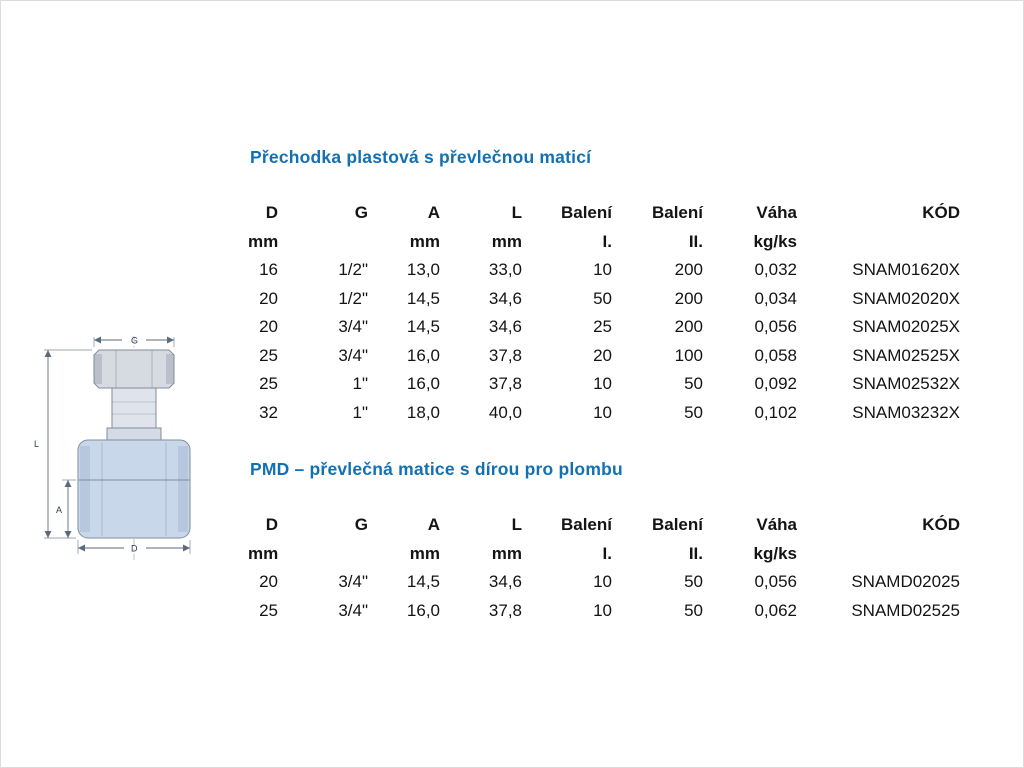  Describe the element at coordinates (268, 269) in the screenshot. I see `table-cell: 16` at that location.